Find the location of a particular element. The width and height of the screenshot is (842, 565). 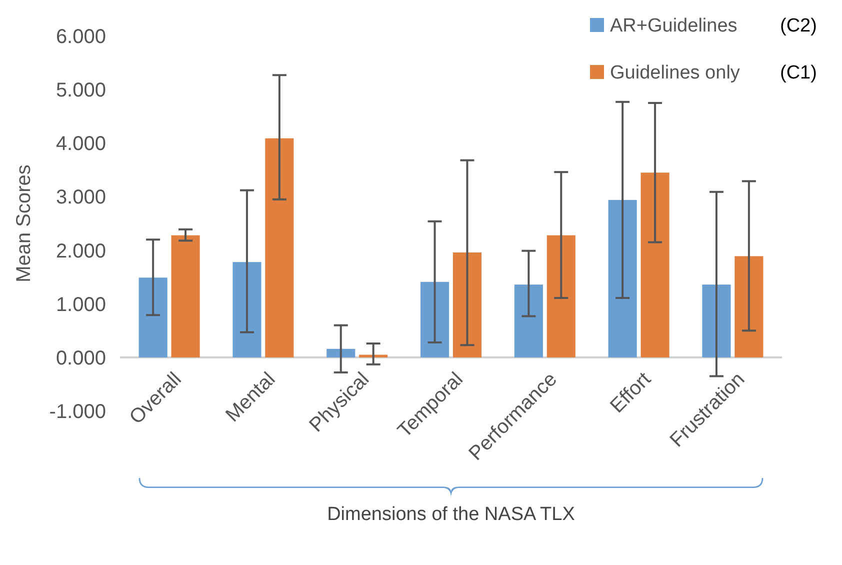

y-tick-label: -1.000 is located at coordinates (77, 412).